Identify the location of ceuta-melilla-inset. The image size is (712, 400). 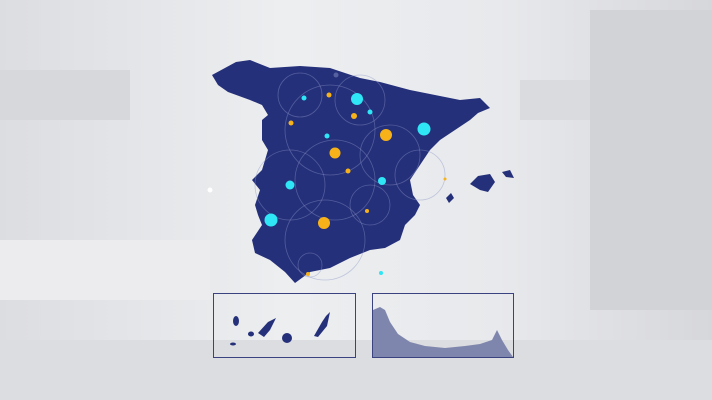
(443, 325).